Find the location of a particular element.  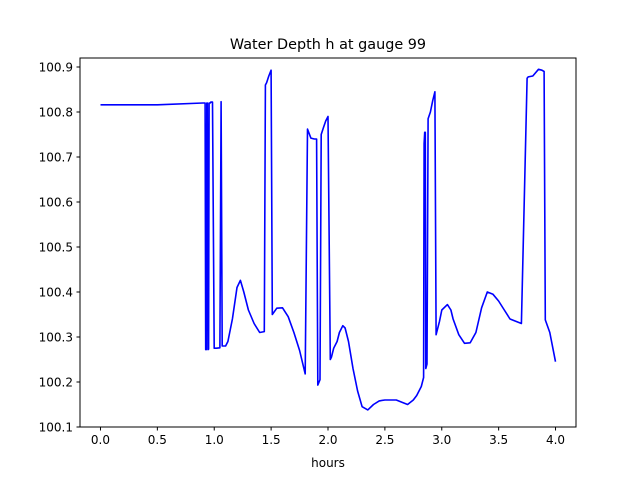

y-tick-label: 100.9 is located at coordinates (56, 67).